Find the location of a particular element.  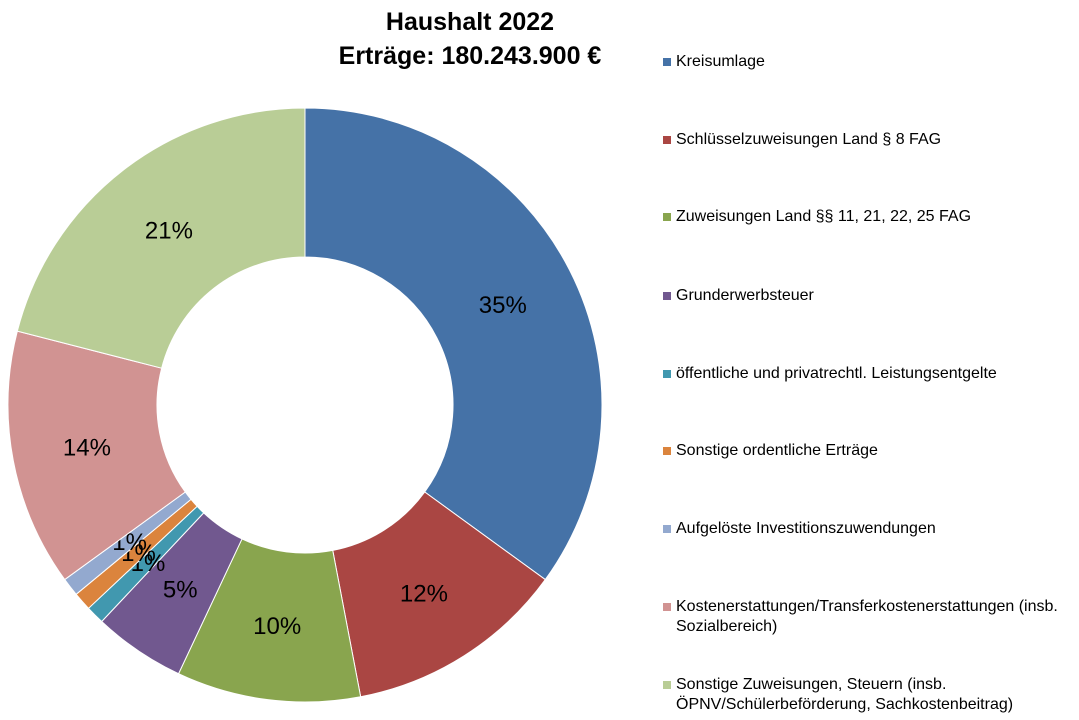

legend-item: Schlüsselzuweisungen Land § 8 FAG is located at coordinates (870, 140).